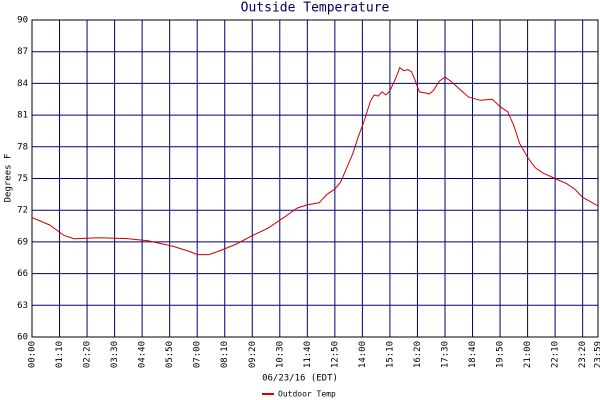 This screenshot has height=400, width=600. I want to click on x-tick-label: 15:10, so click(390, 354).